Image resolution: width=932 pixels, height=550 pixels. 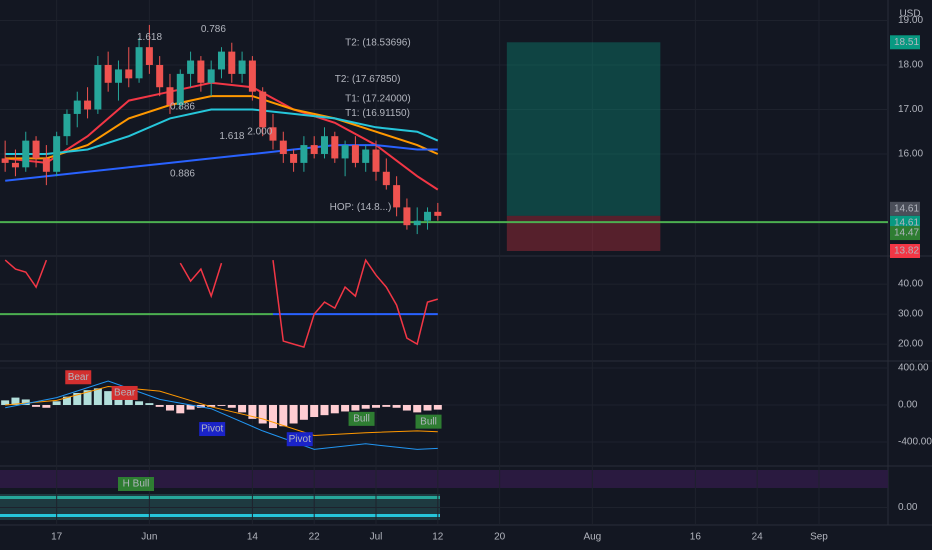 What do you see at coordinates (212, 429) in the screenshot?
I see `signal-label: Pivot` at bounding box center [212, 429].